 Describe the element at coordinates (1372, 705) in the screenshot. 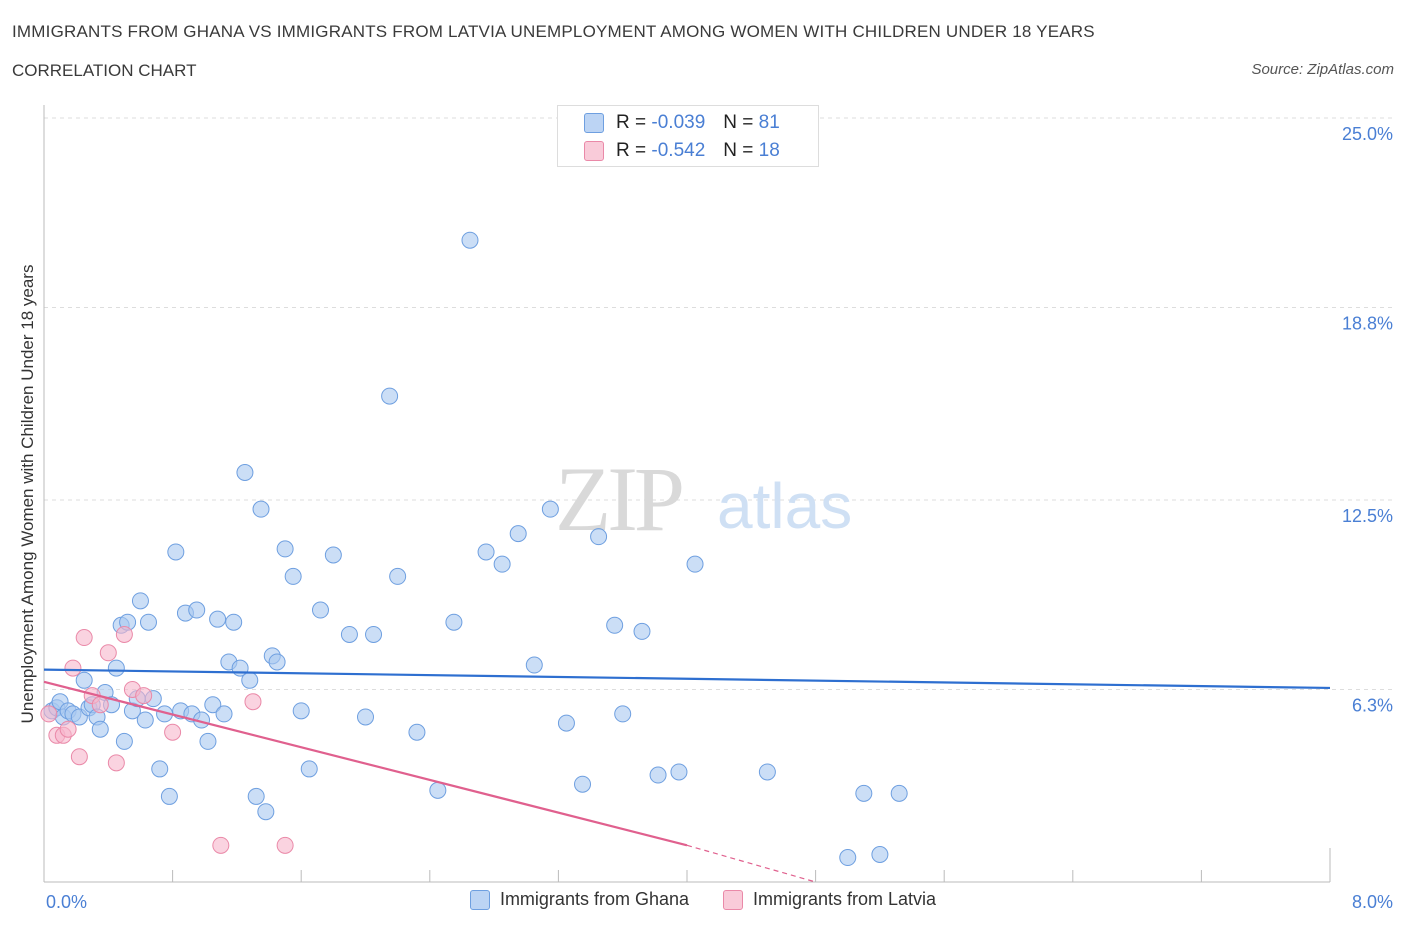

I see `y-tick-label-0: 6.3%` at that location.